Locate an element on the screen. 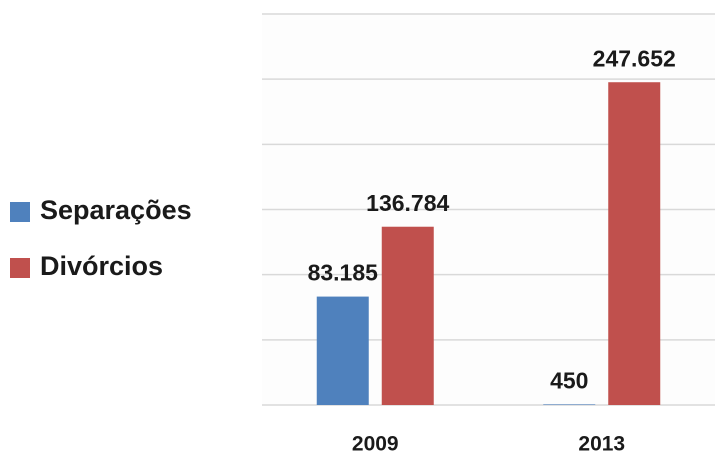  legend-label: Separações is located at coordinates (116, 210).